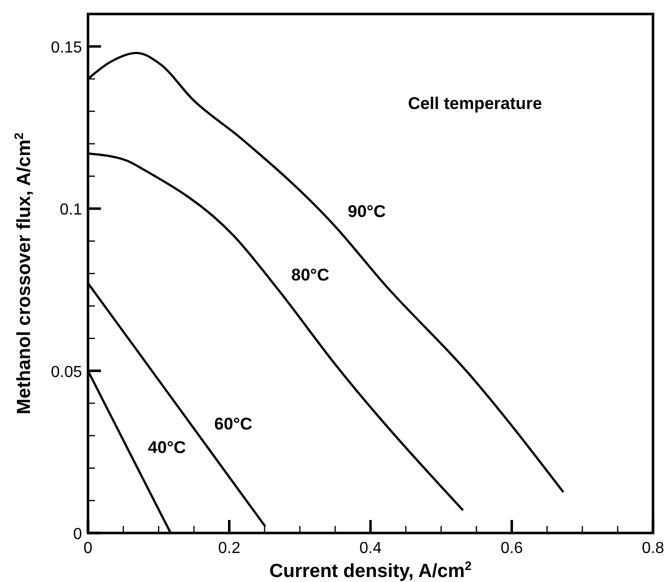 This screenshot has width=670, height=582. I want to click on series-label: 80°C, so click(310, 274).